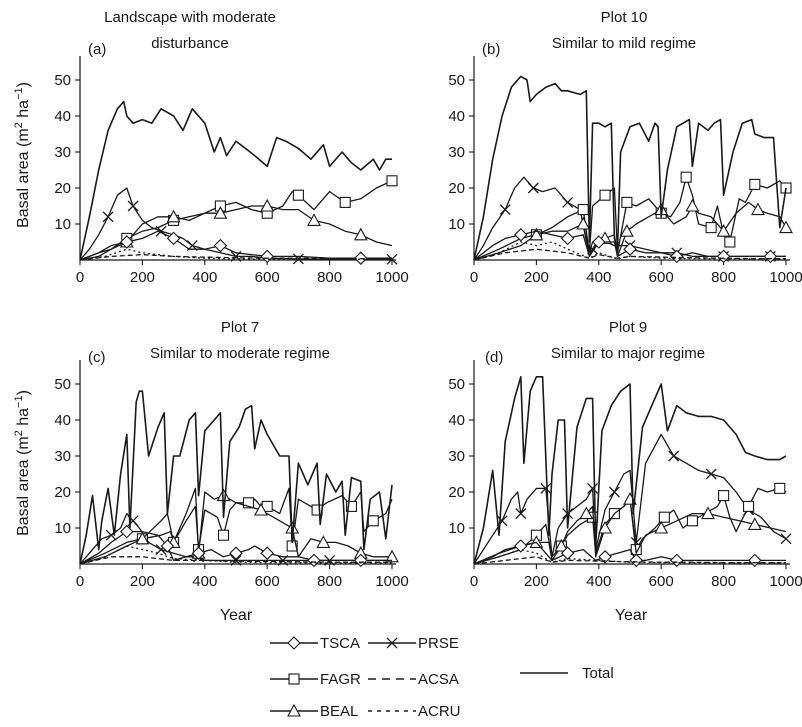  What do you see at coordinates (240, 327) in the screenshot?
I see `panel-c-title-line1: Plot 7` at bounding box center [240, 327].